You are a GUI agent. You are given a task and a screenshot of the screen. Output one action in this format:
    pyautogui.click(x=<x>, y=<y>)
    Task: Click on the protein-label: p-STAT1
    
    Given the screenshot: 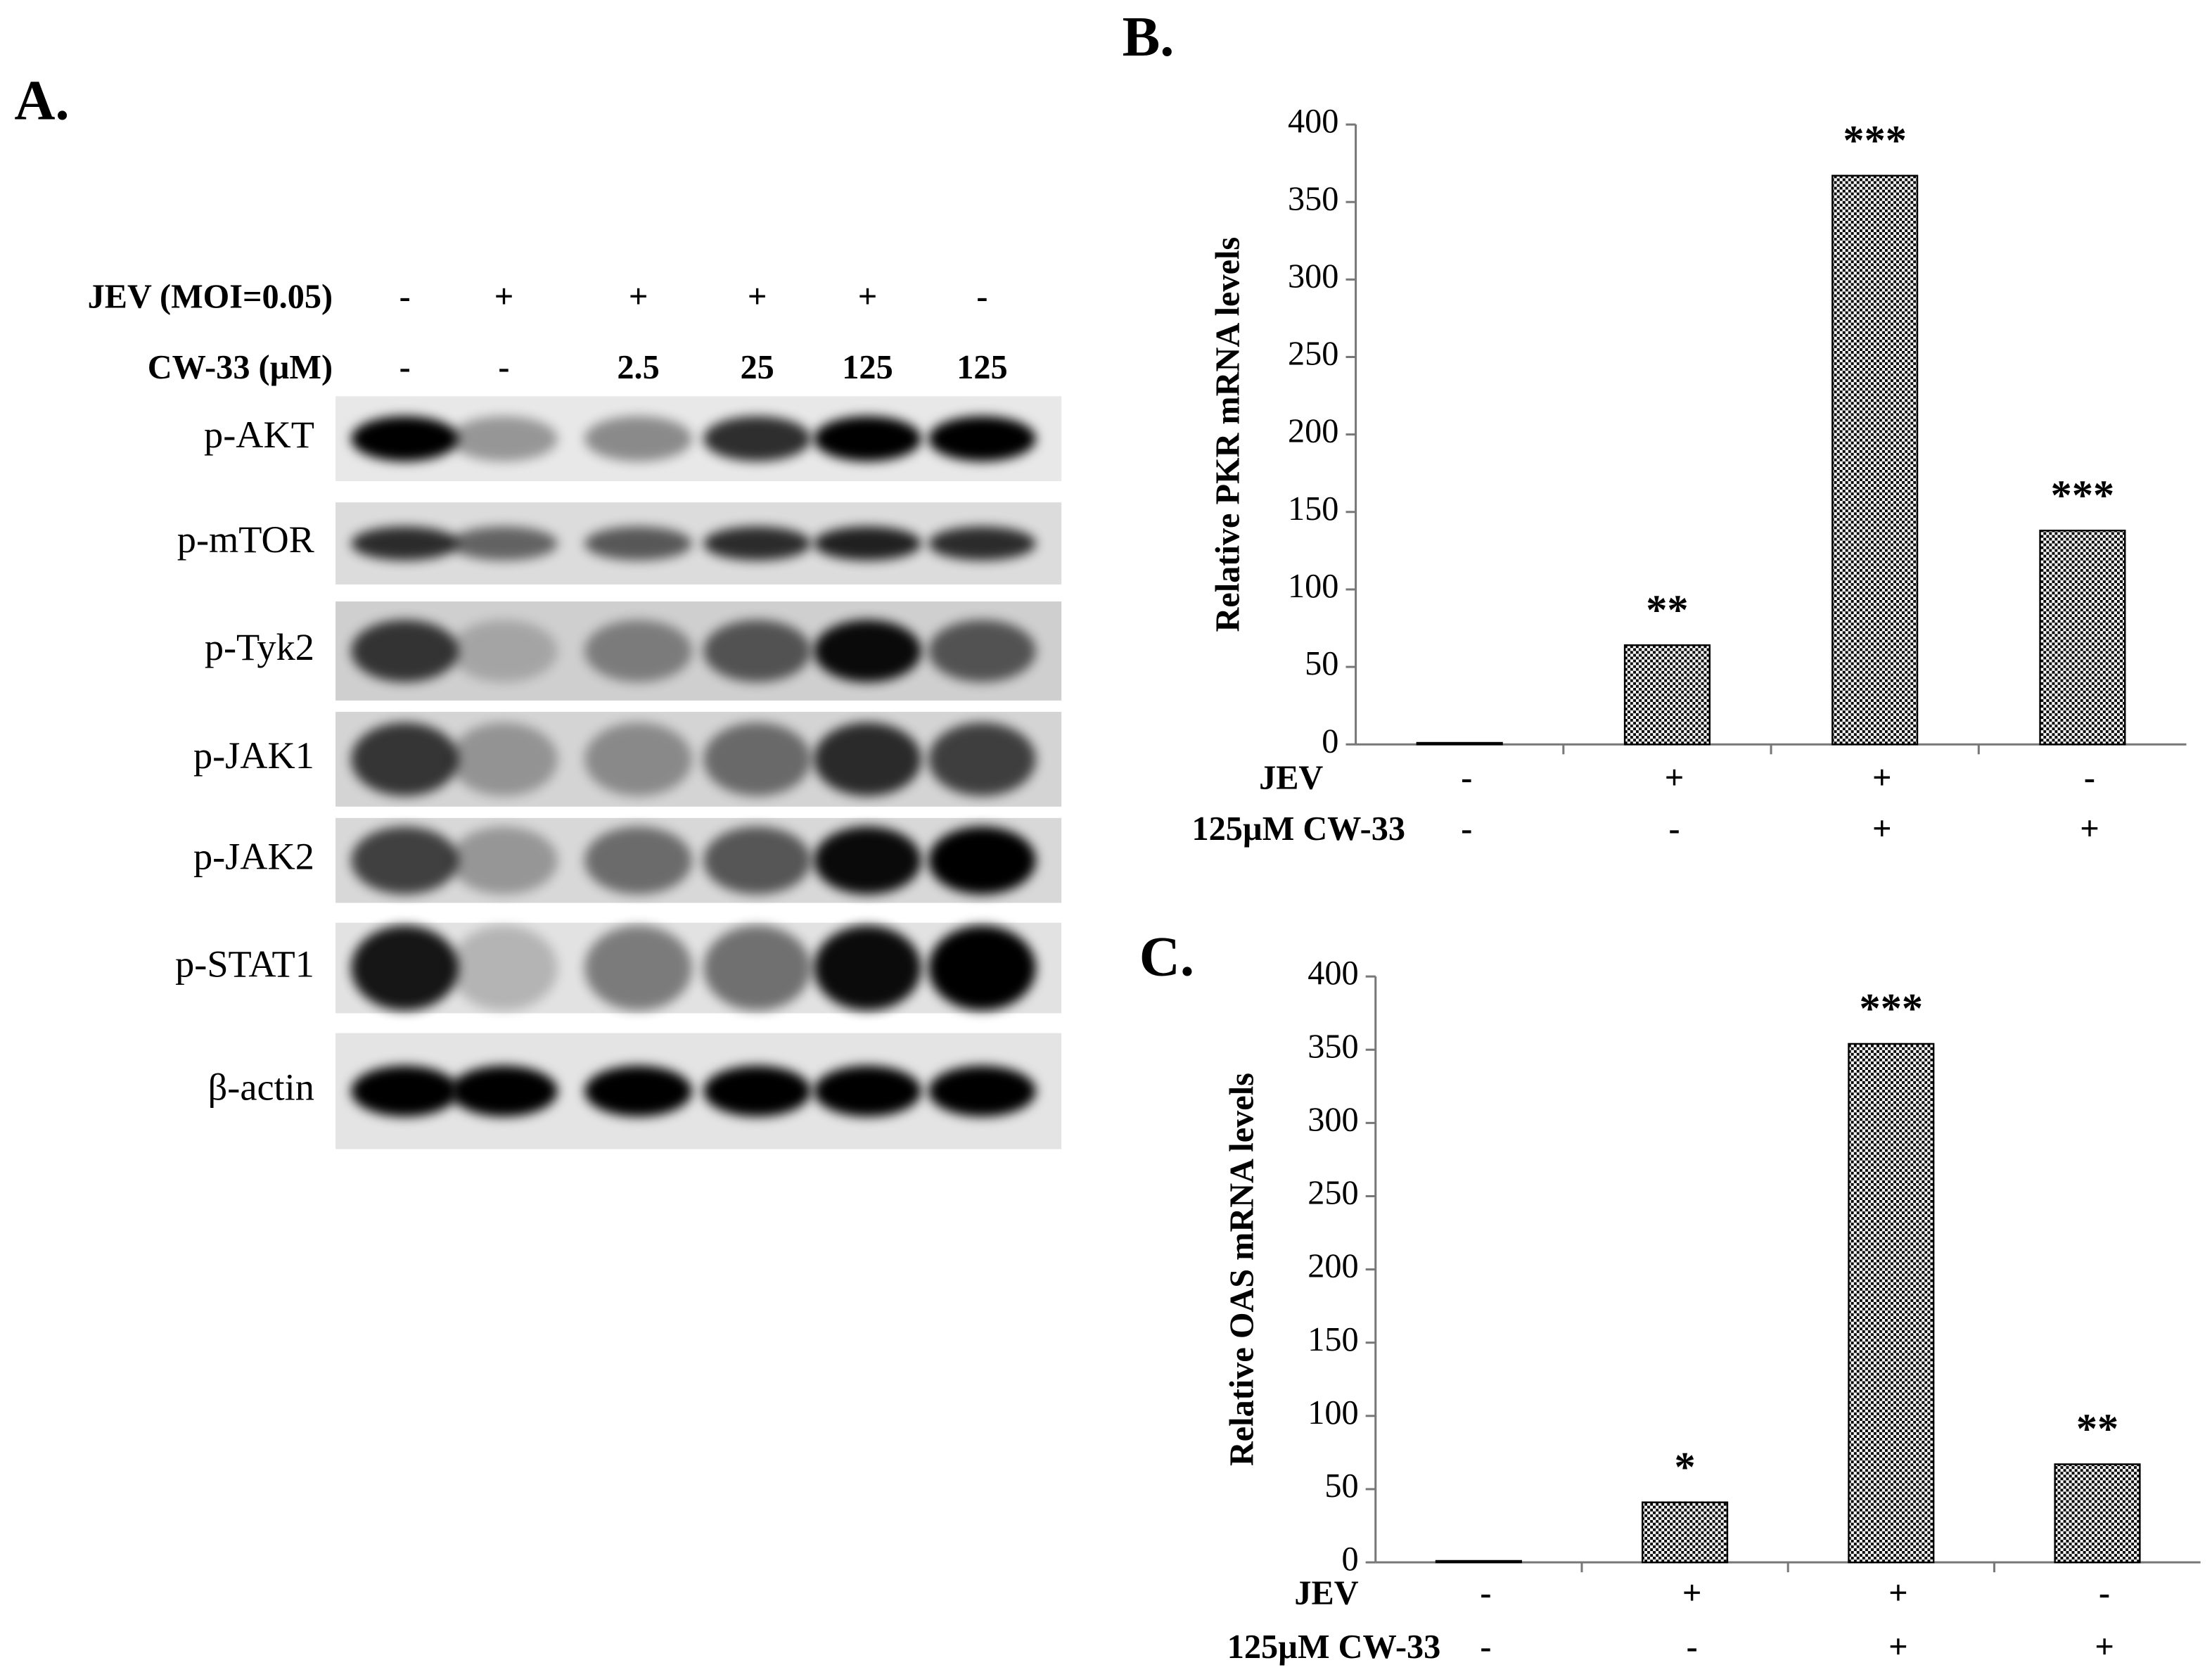 What is the action you would take?
    pyautogui.click(x=244, y=964)
    